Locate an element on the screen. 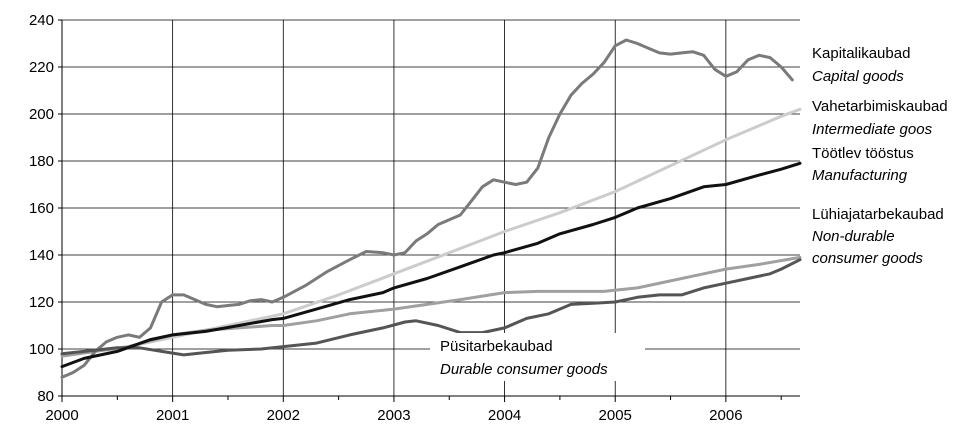 This screenshot has height=430, width=978. legend-durable-et: Püsitarbekaubad is located at coordinates (496, 346).